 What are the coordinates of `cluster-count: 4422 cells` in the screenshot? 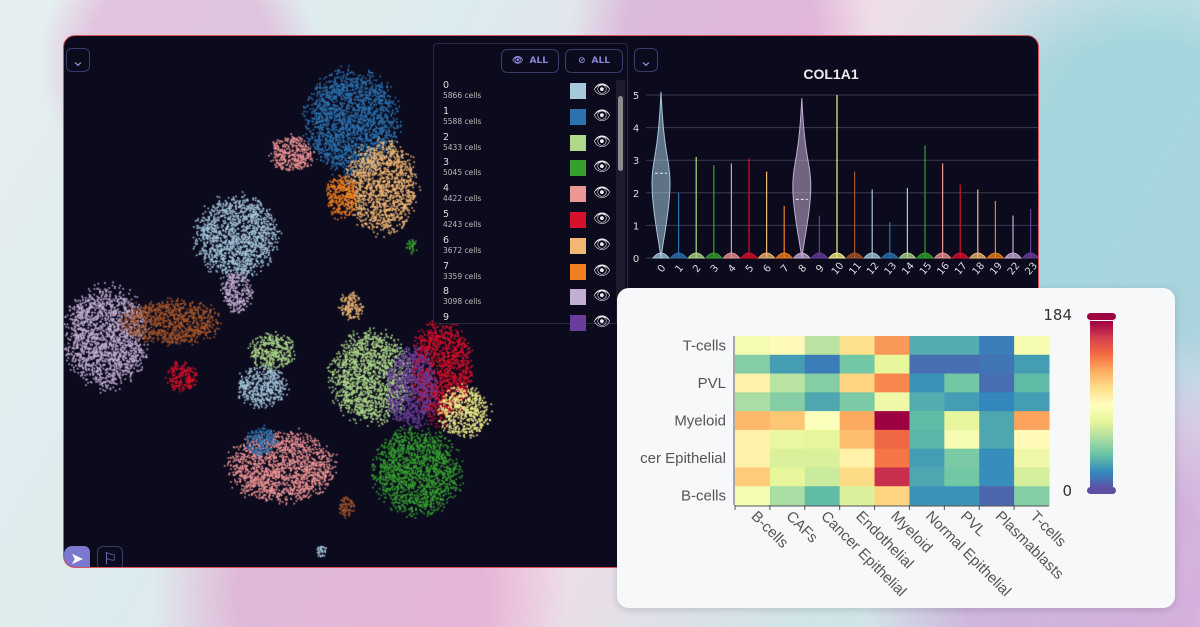 It's located at (462, 199).